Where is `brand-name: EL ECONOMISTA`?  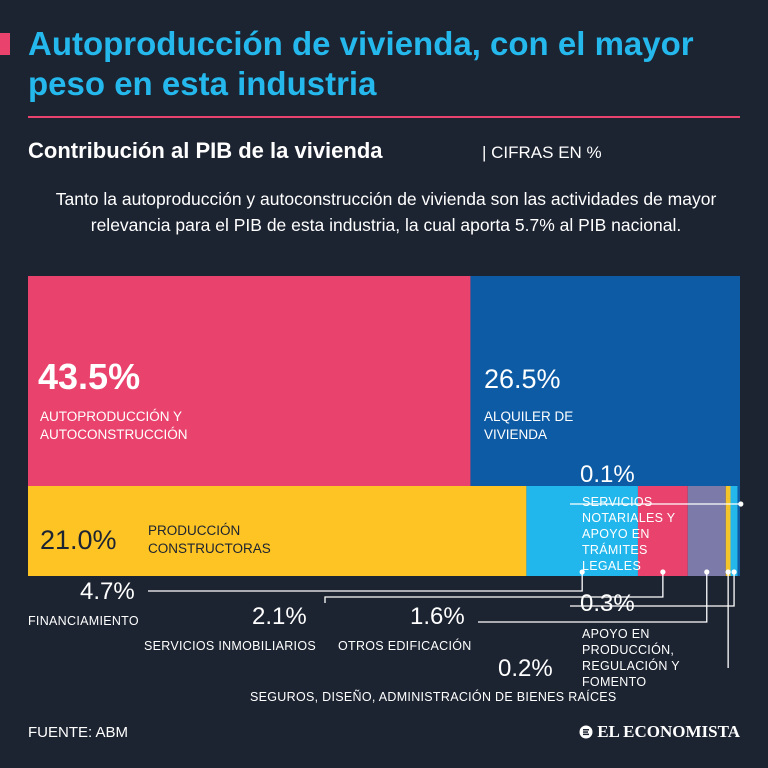
brand-name: EL ECONOMISTA is located at coordinates (668, 731).